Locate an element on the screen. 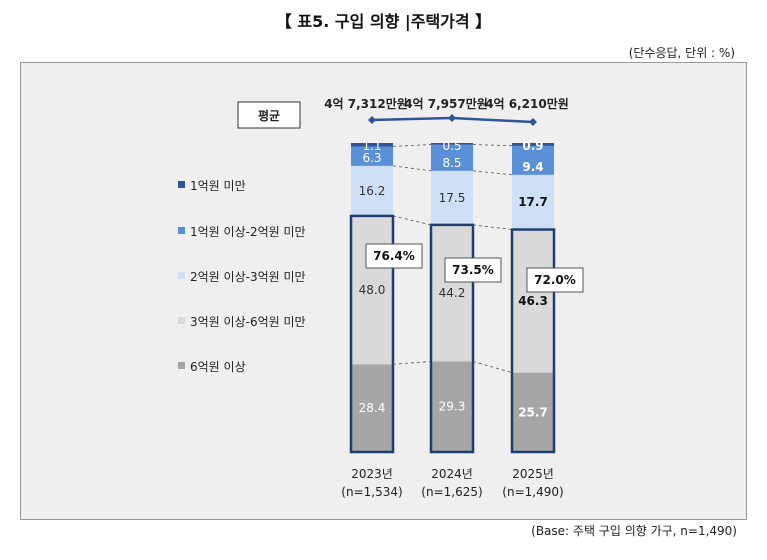 The height and width of the screenshot is (560, 767). x-tick-label: 2024년 is located at coordinates (452, 474).